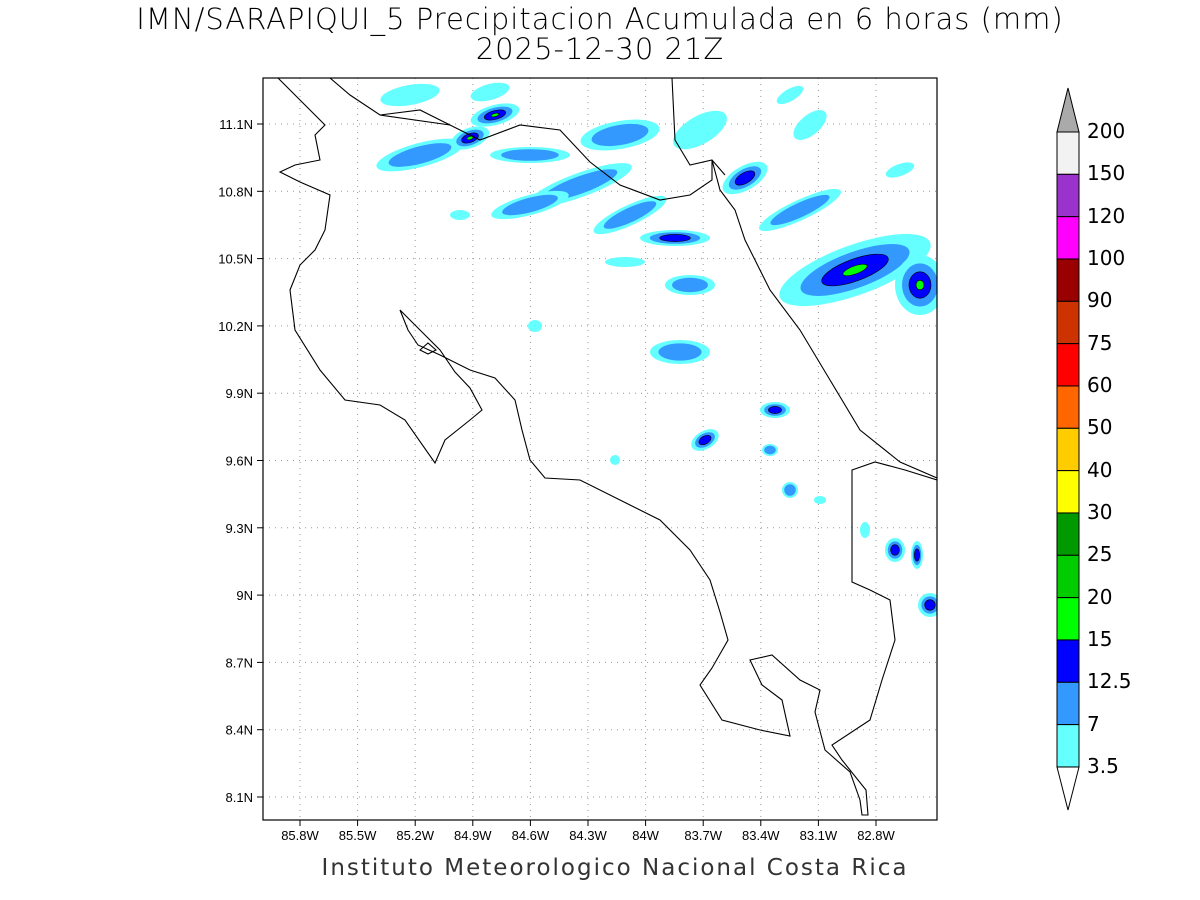 This screenshot has height=900, width=1200. Describe the element at coordinates (358, 835) in the screenshot. I see `lon-tick-label: 85.5W` at that location.